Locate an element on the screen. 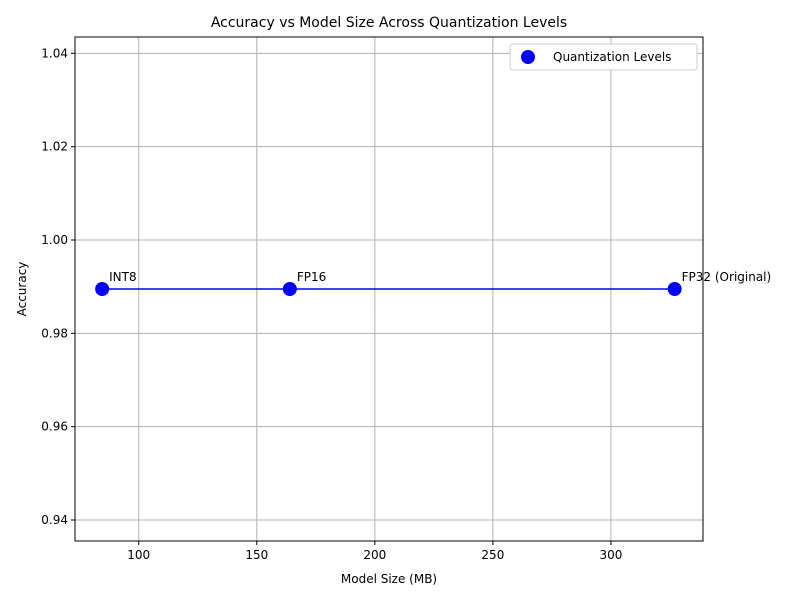 Image resolution: width=800 pixels, height=600 pixels. x-tick-label: 100 is located at coordinates (138, 555).